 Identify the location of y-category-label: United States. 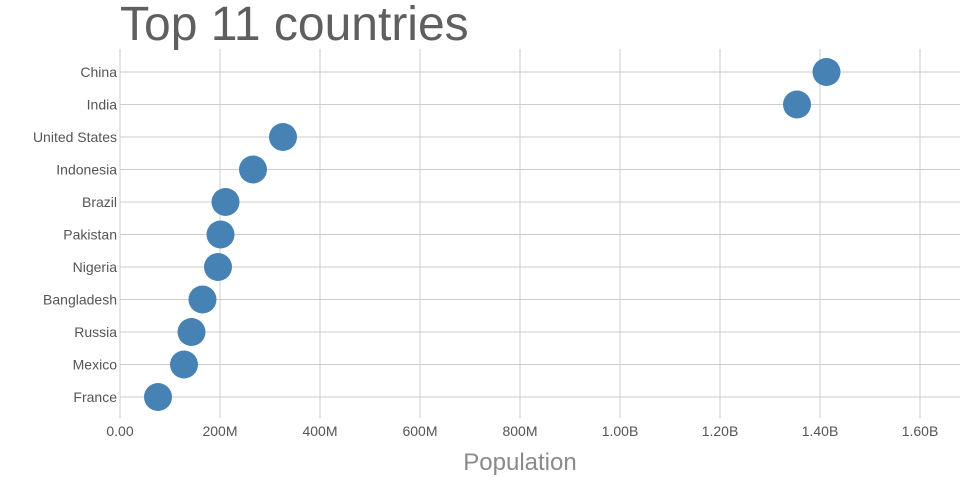
(75, 137).